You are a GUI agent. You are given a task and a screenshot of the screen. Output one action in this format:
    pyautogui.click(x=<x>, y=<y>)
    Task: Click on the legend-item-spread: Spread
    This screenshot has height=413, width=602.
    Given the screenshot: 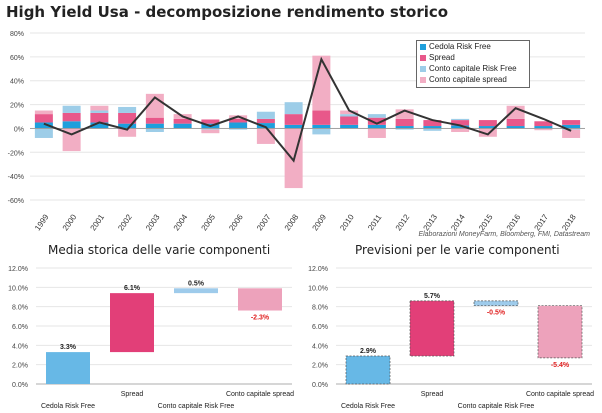 What is the action you would take?
    pyautogui.click(x=473, y=57)
    